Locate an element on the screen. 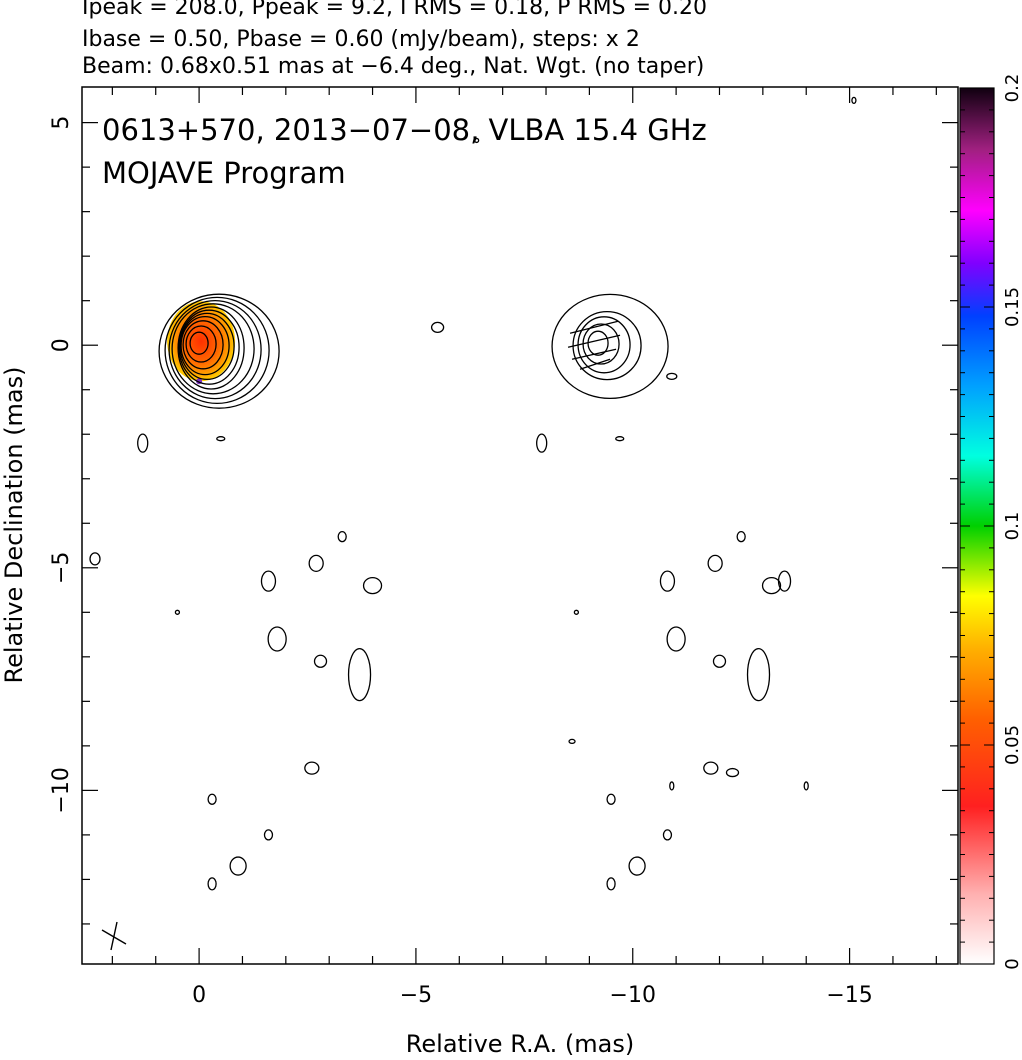 The width and height of the screenshot is (1022, 1060). colorbar-tick-label: 0.2 is located at coordinates (1012, 88).